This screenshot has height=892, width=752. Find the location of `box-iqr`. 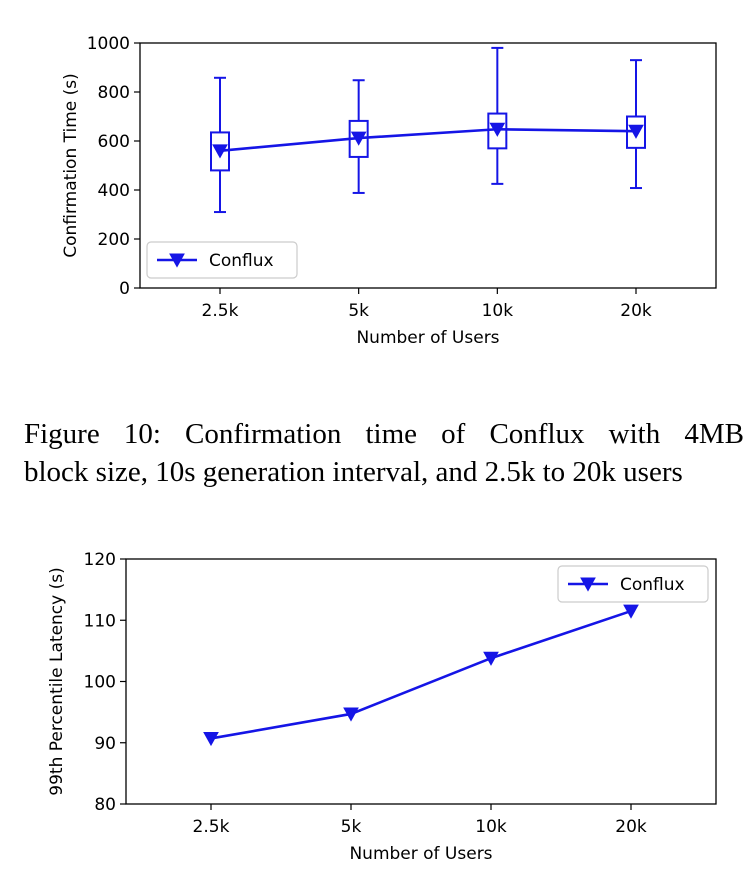

box-iqr is located at coordinates (220, 151).